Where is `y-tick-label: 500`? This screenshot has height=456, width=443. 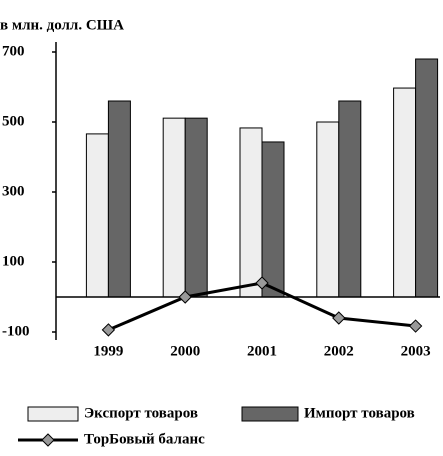 y-tick-label: 500 is located at coordinates (13, 121).